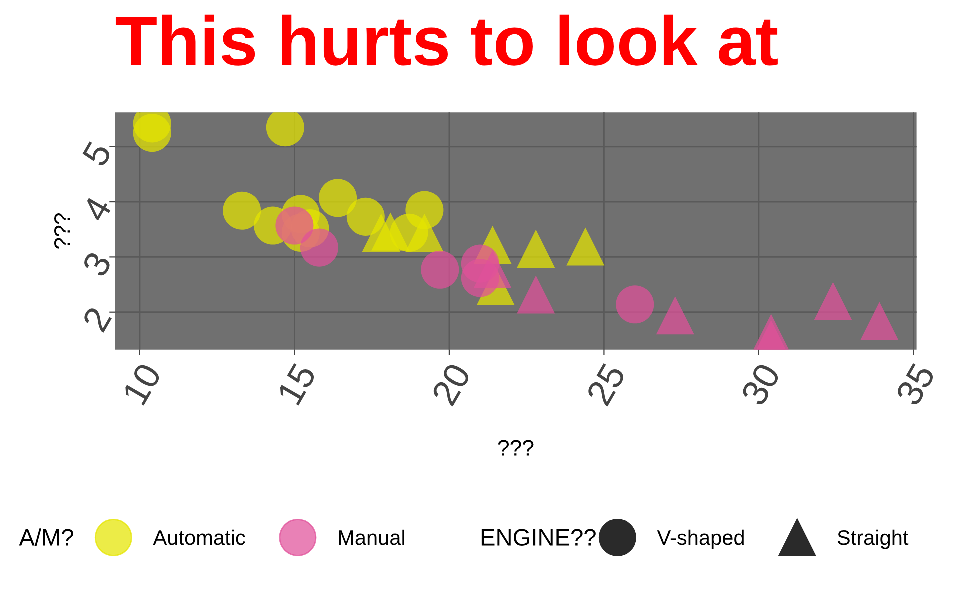  What do you see at coordinates (516, 448) in the screenshot?
I see `x-axis-title: ???` at bounding box center [516, 448].